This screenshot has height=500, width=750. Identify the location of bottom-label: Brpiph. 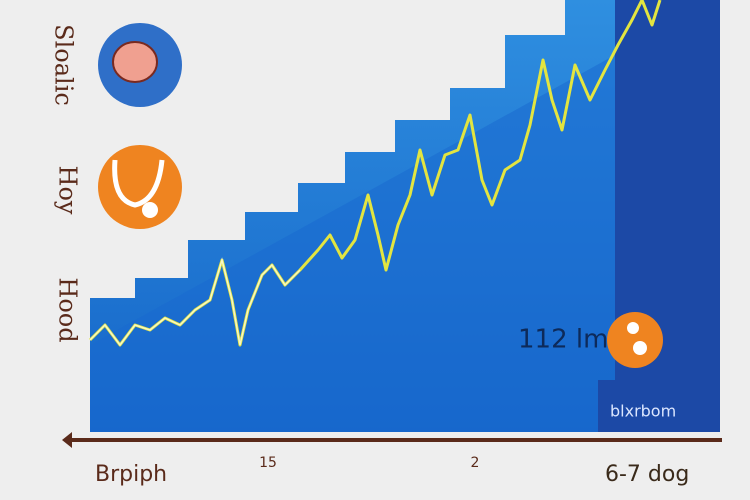
(131, 474).